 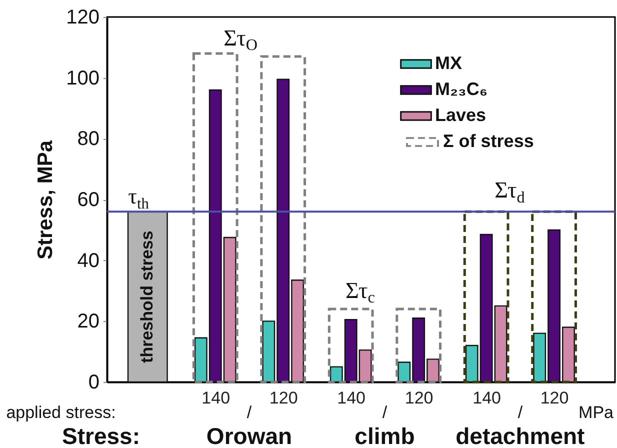 What do you see at coordinates (249, 435) in the screenshot?
I see `text: Orowan` at bounding box center [249, 435].